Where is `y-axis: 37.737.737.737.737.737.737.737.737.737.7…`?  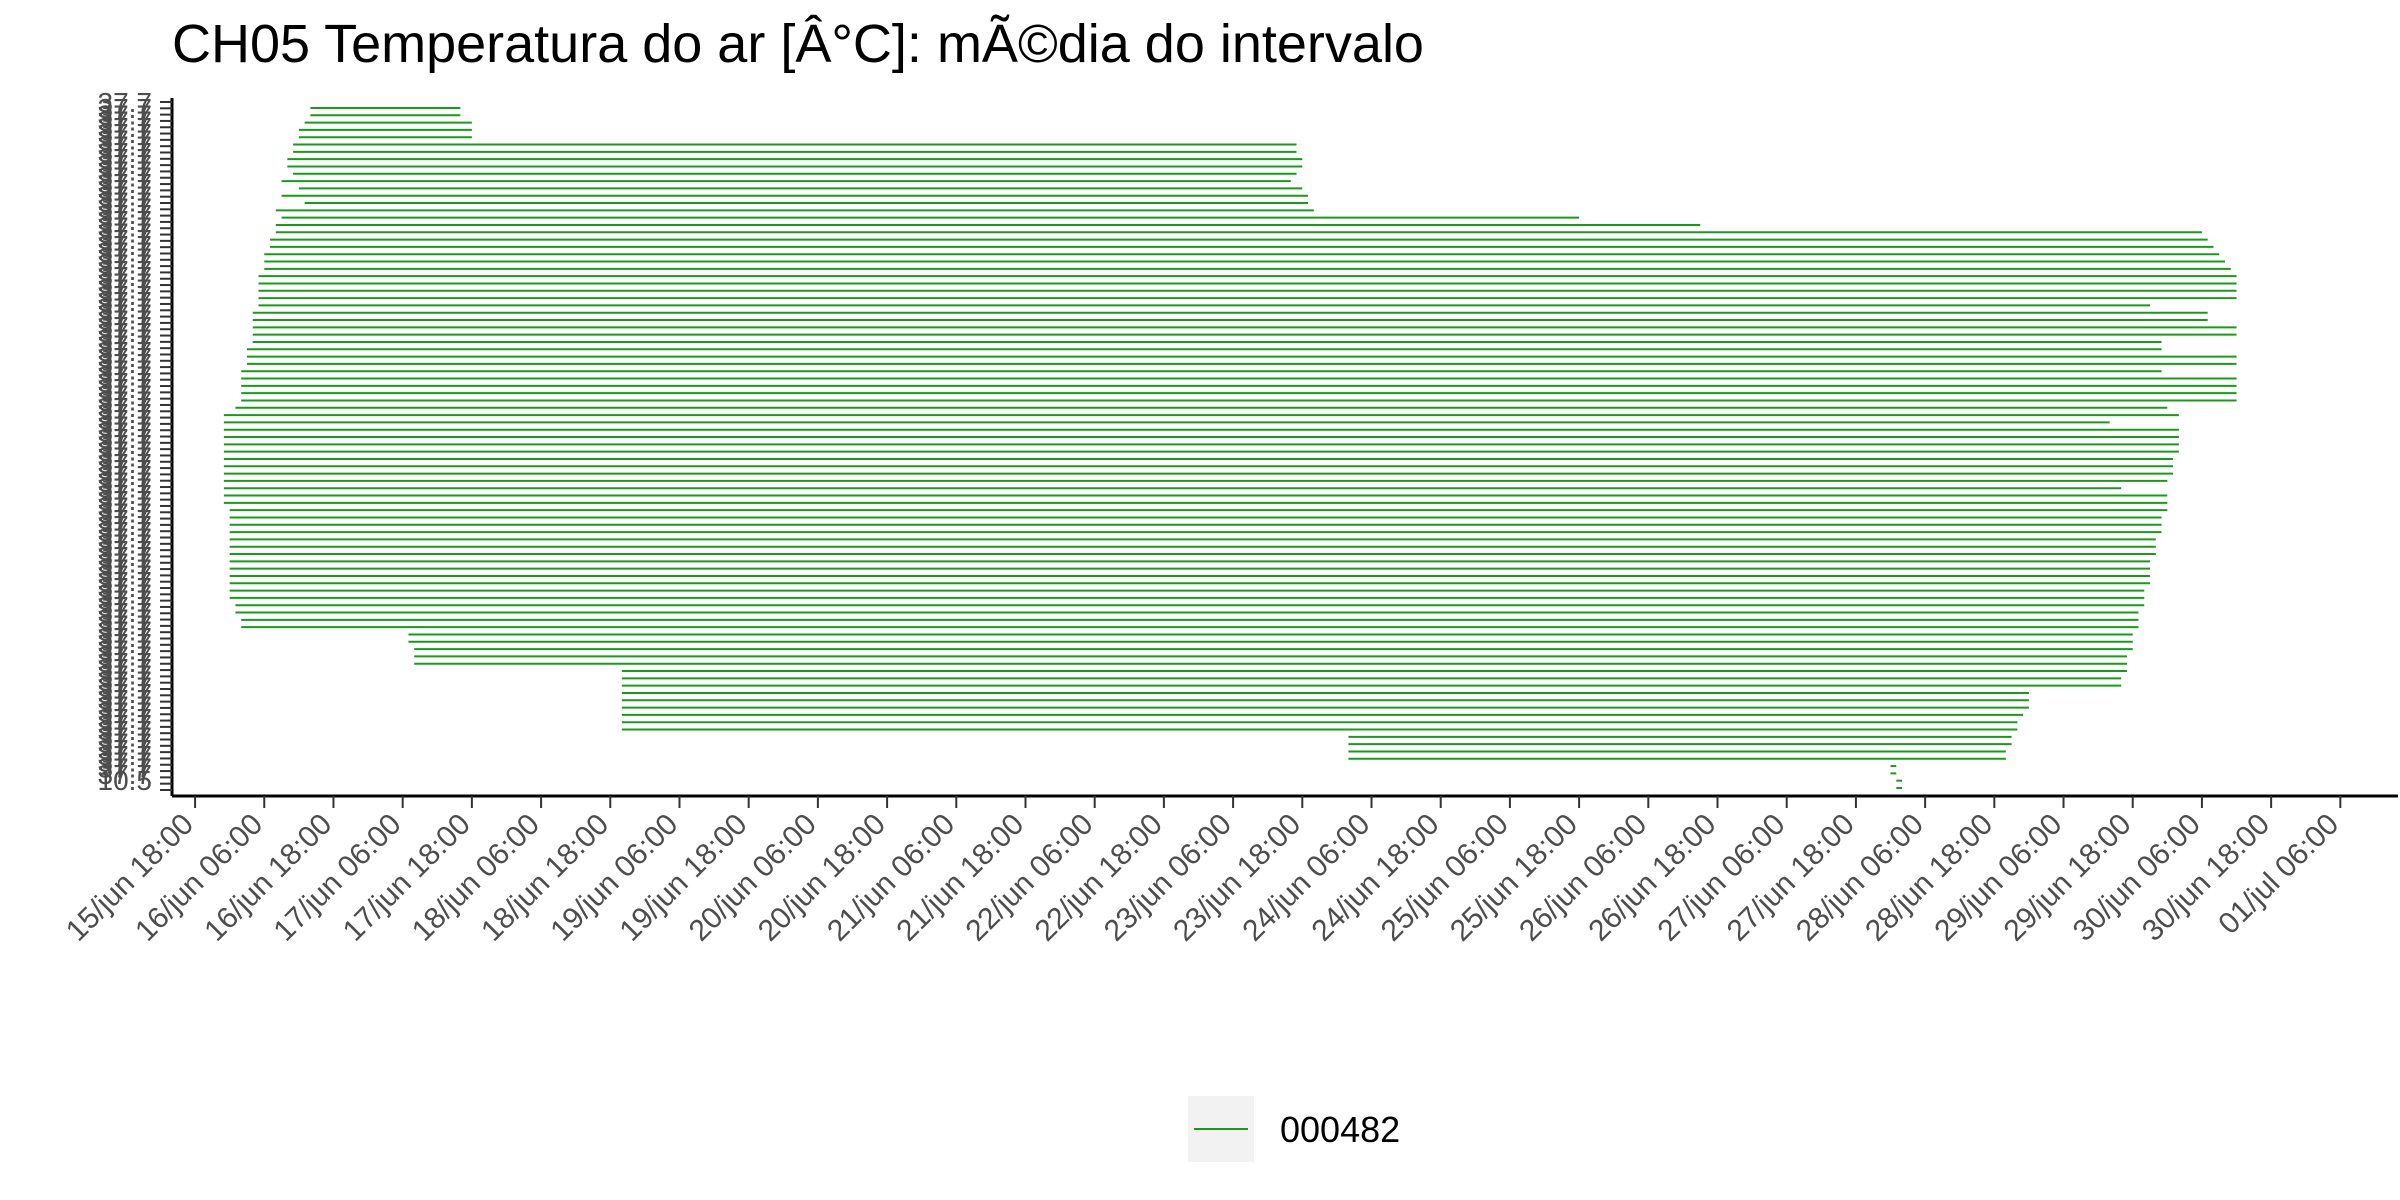 y-axis: 37.737.737.737.737.737.737.737.737.737.7… is located at coordinates (136, 441).